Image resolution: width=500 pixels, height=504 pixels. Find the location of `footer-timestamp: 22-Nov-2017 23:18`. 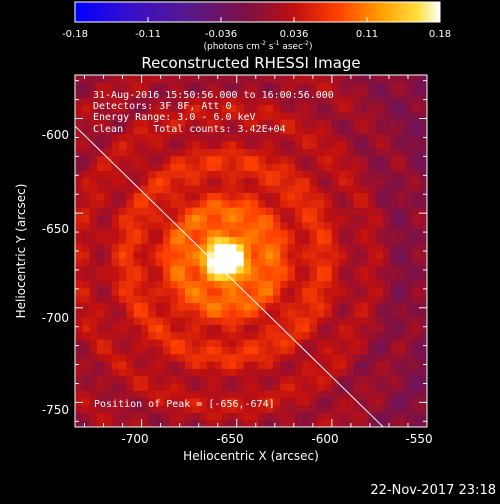

footer-timestamp: 22-Nov-2017 23:18 is located at coordinates (433, 490).